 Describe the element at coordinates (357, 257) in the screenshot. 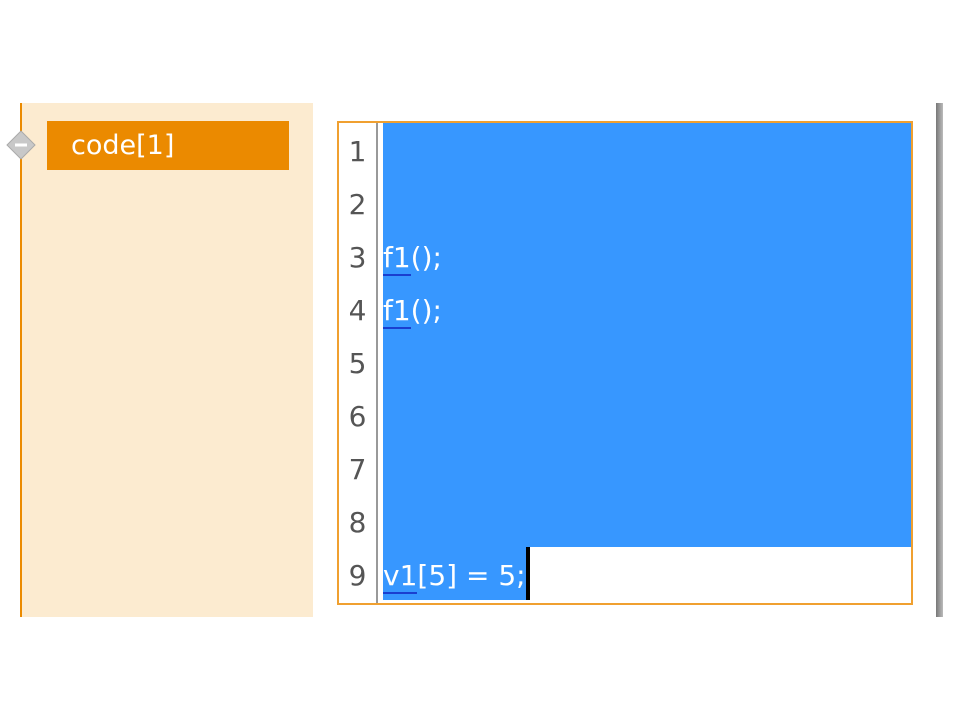

I see `line-number: 3` at that location.